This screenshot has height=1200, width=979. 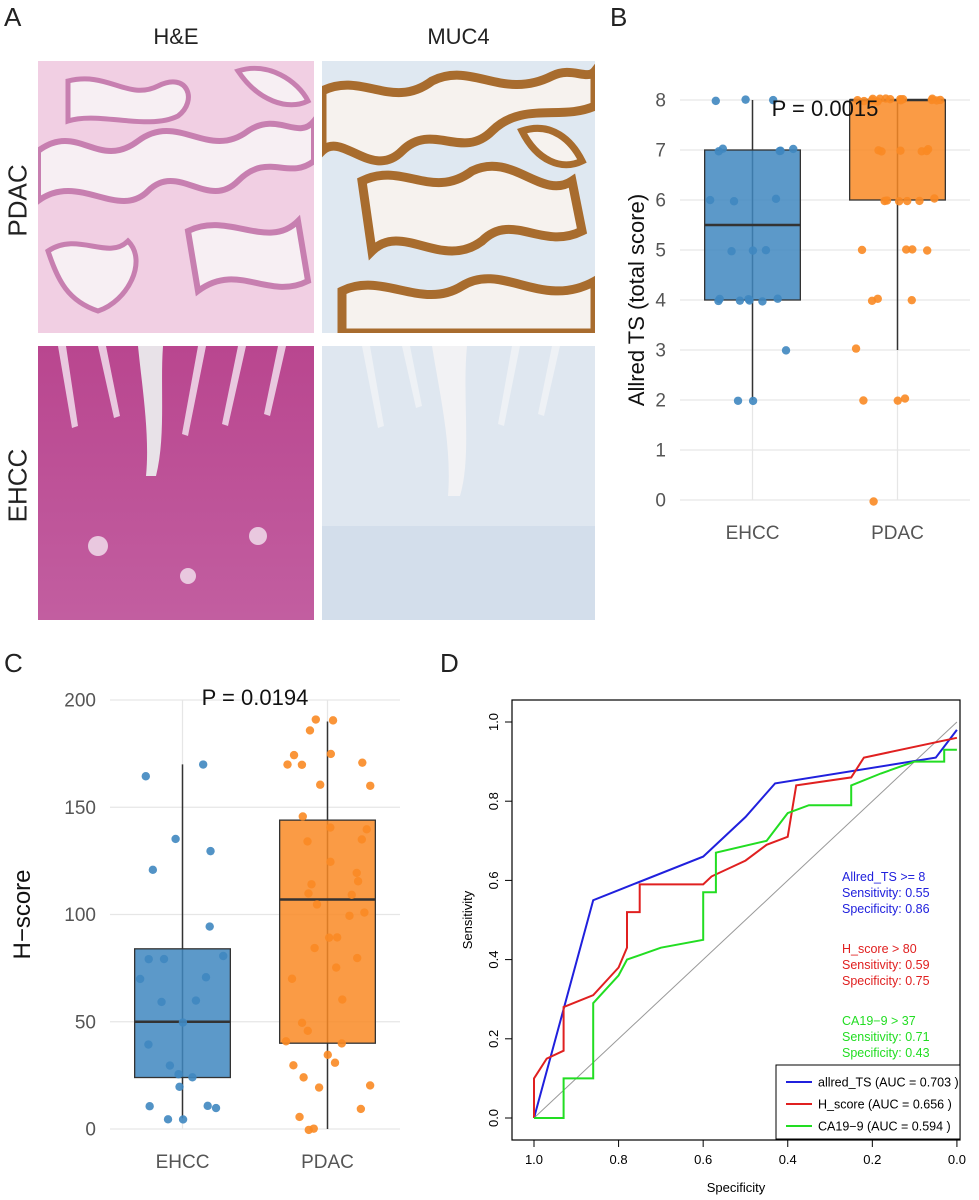 I want to click on y-tick-label: 150, so click(x=80, y=808).